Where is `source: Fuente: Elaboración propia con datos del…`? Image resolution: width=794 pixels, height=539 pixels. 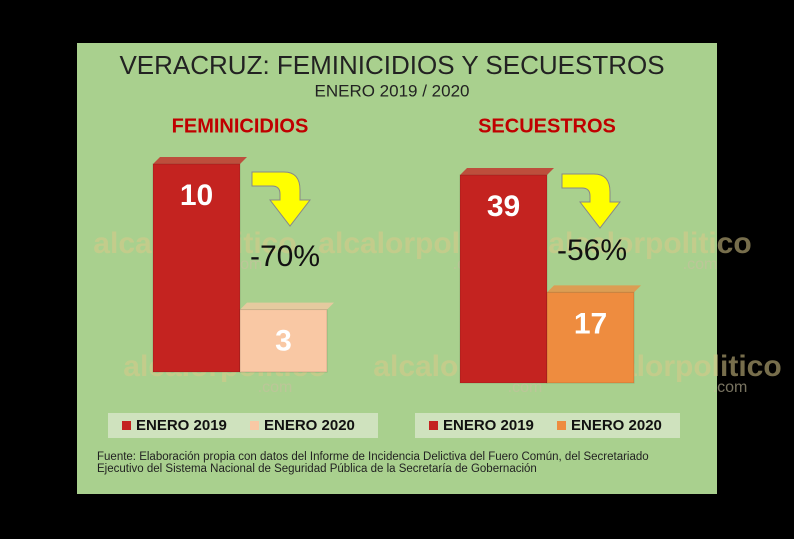
source: Fuente: Elaboración propia con datos del… is located at coordinates (373, 457).